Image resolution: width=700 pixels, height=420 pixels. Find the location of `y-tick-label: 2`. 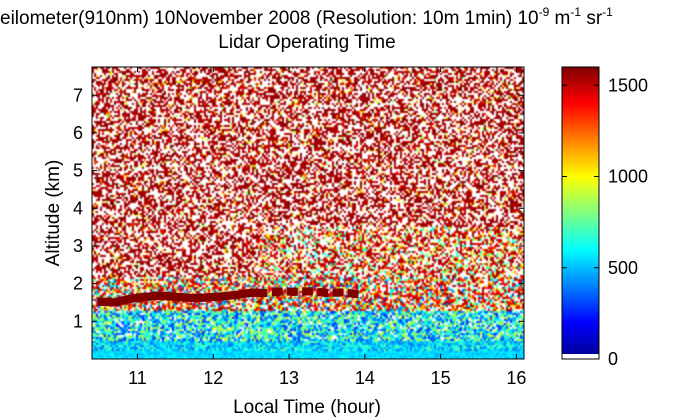

y-tick-label: 2 is located at coordinates (78, 284).